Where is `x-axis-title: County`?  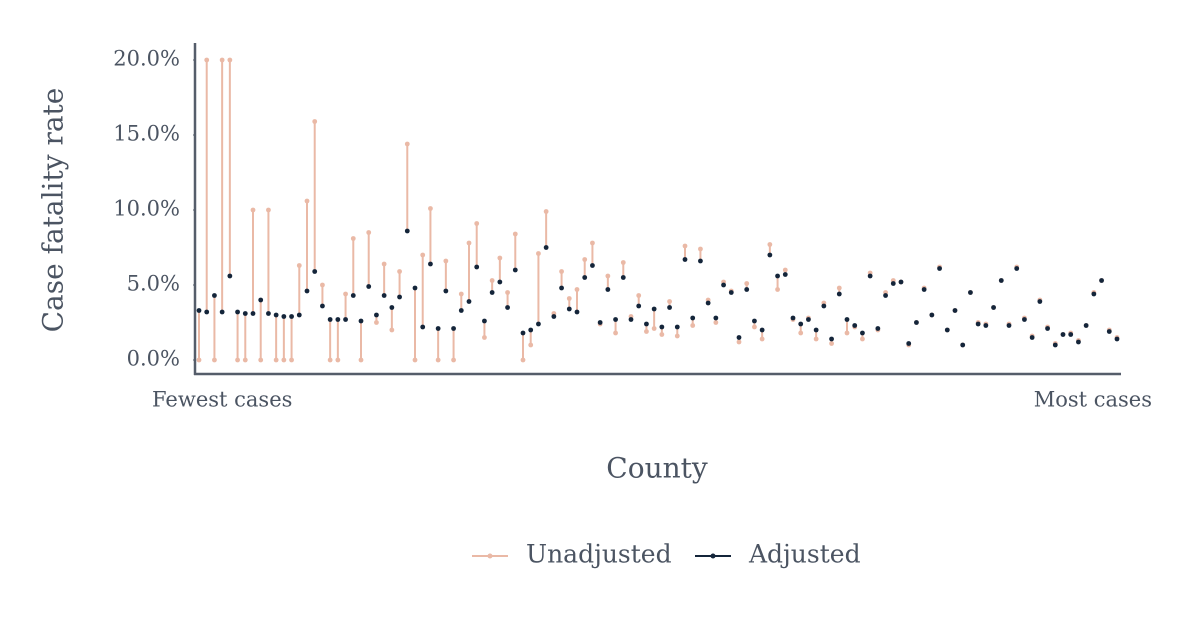 x-axis-title: County is located at coordinates (657, 468).